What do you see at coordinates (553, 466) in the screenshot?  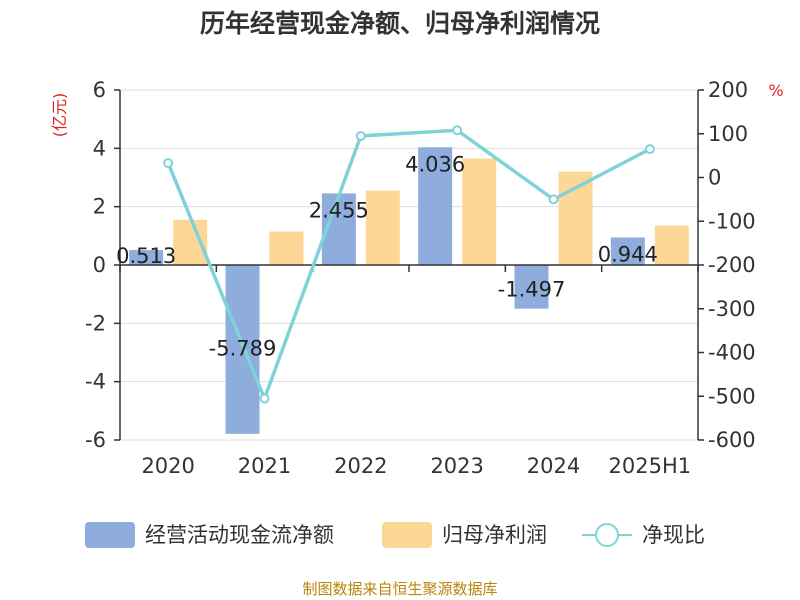 I see `x-tick-label: 2024` at bounding box center [553, 466].